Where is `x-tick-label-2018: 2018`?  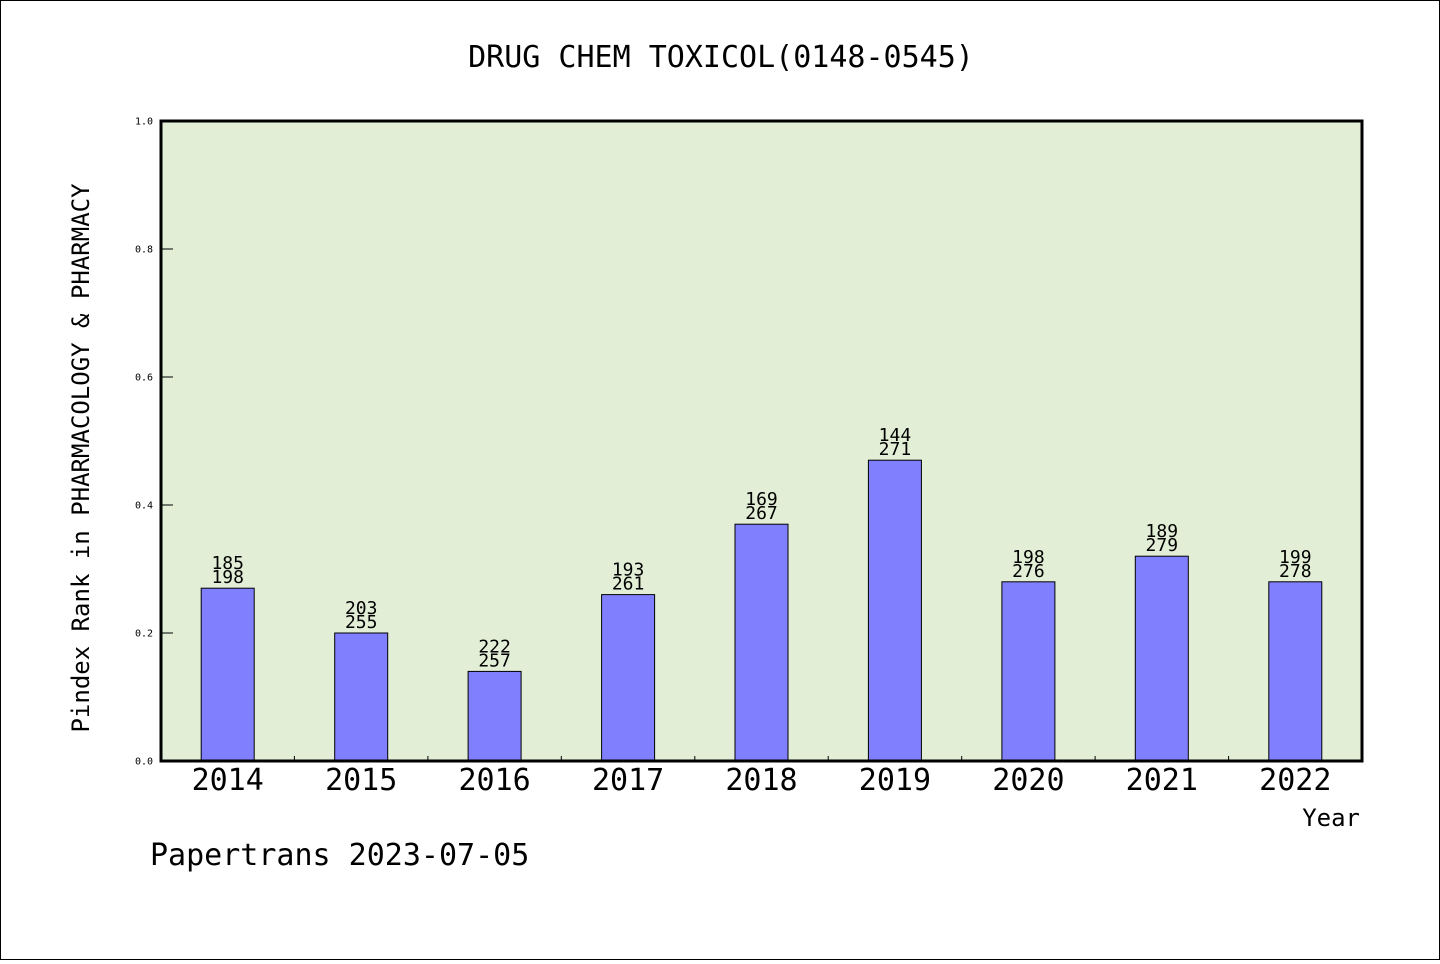
x-tick-label-2018: 2018 is located at coordinates (761, 780).